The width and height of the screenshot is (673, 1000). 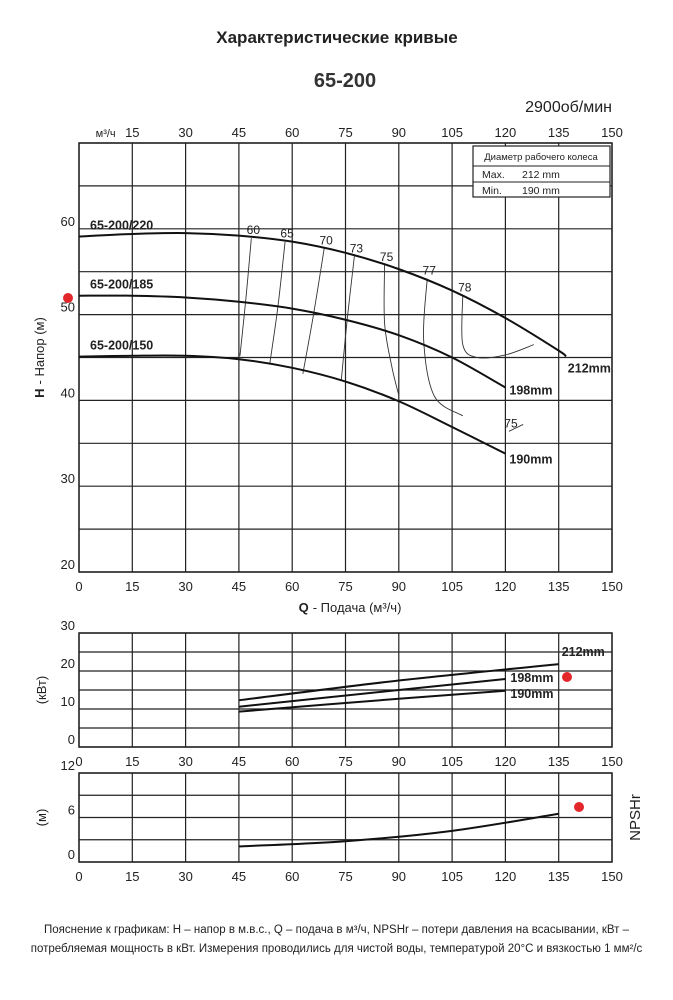 I want to click on x-tick-label-top: 90, so click(x=399, y=132).